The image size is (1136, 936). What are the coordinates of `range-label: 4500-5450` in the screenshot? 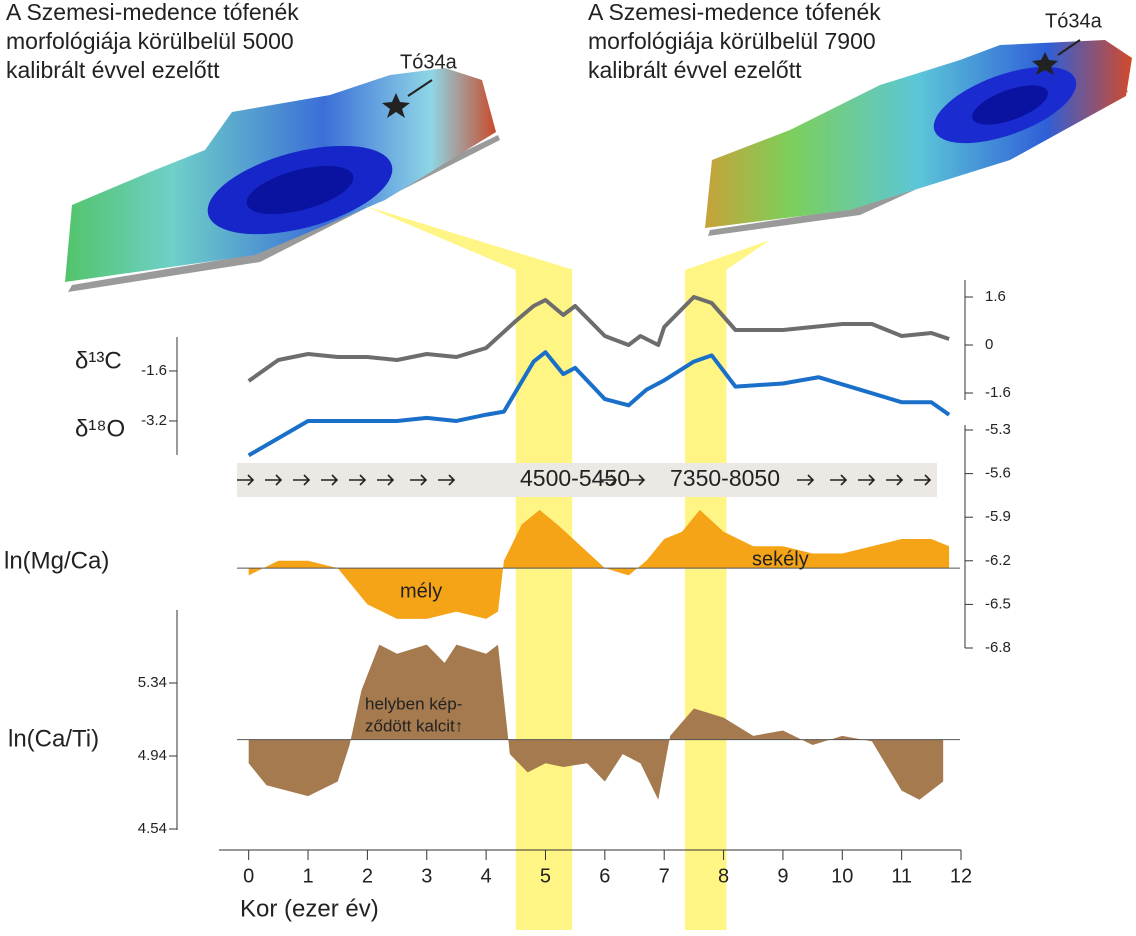 It's located at (575, 478).